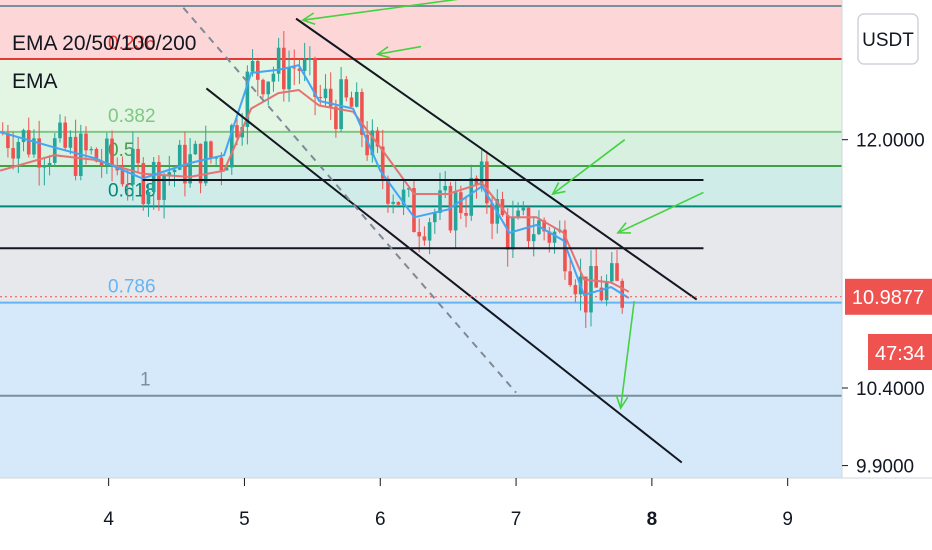 The image size is (932, 550). I want to click on time-tick-label: 8, so click(652, 519).